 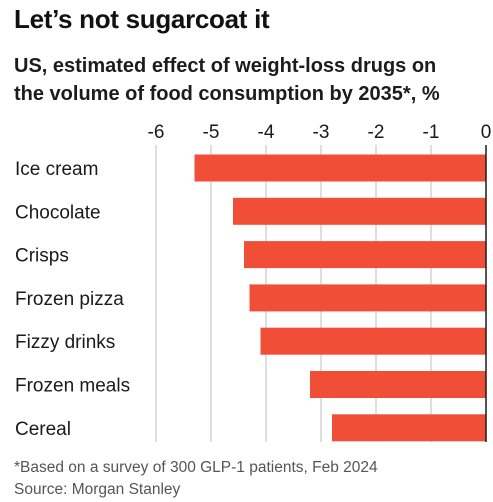 What do you see at coordinates (142, 19) in the screenshot?
I see `chart-title: Let’s not sugarcoat it` at bounding box center [142, 19].